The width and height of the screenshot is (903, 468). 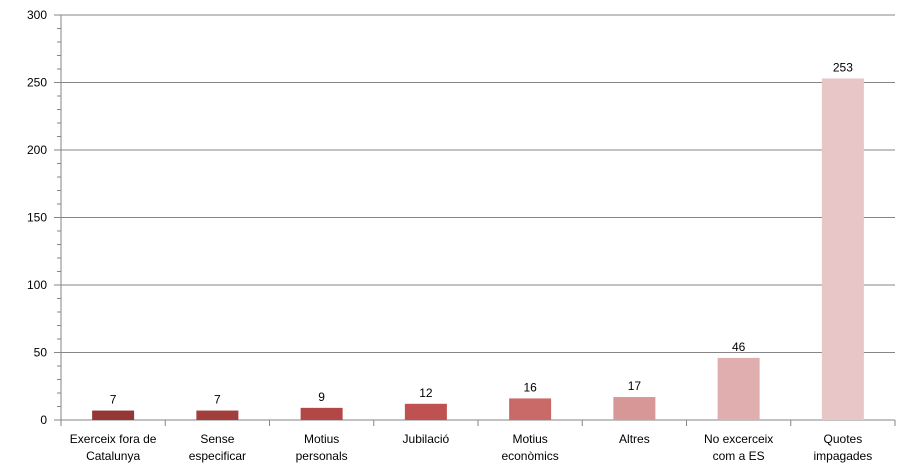 I want to click on y-tick-label: 150, so click(x=37, y=218).